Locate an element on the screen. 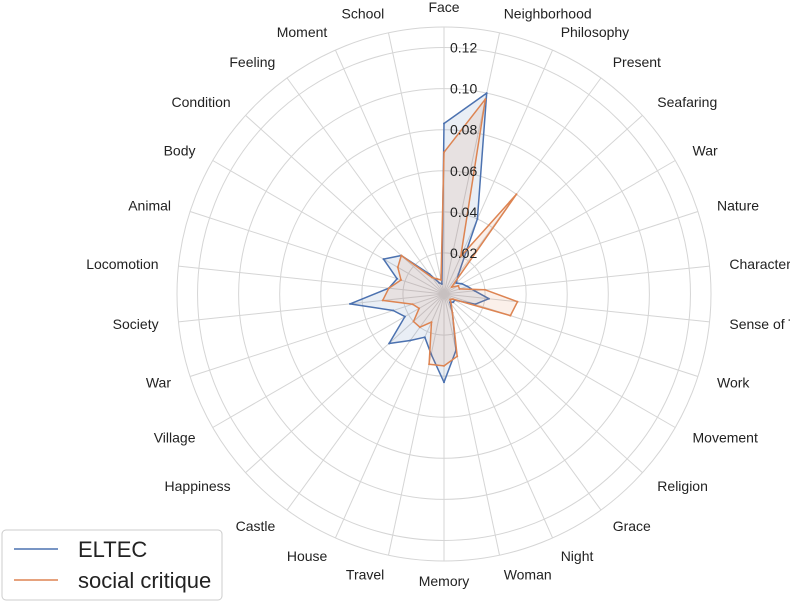  category-label-9: Work is located at coordinates (733, 383).